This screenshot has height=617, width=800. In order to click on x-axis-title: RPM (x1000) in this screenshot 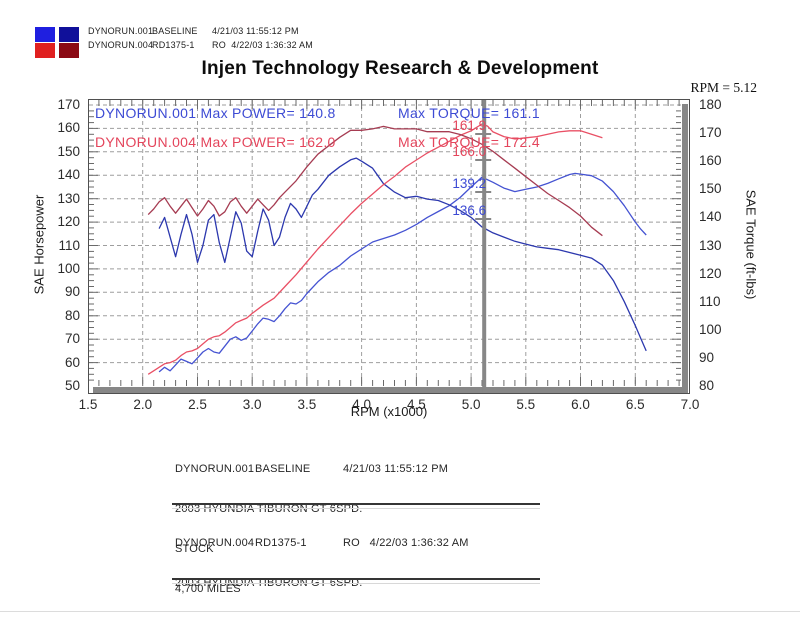, I will do `click(389, 411)`.